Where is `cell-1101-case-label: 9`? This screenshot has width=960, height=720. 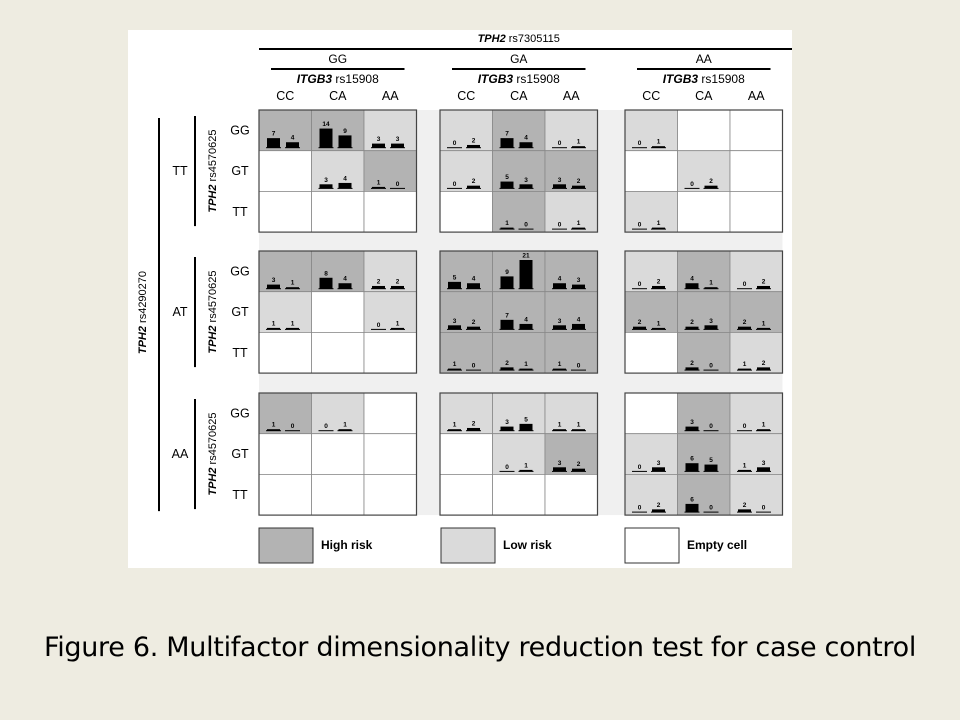
cell-1101-case-label: 9 is located at coordinates (507, 272).